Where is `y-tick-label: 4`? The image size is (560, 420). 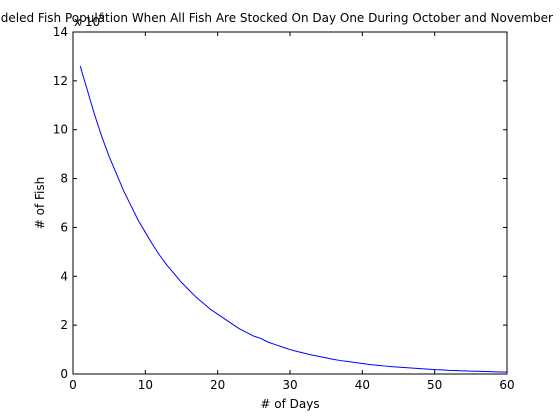
y-tick-label: 4 is located at coordinates (64, 276).